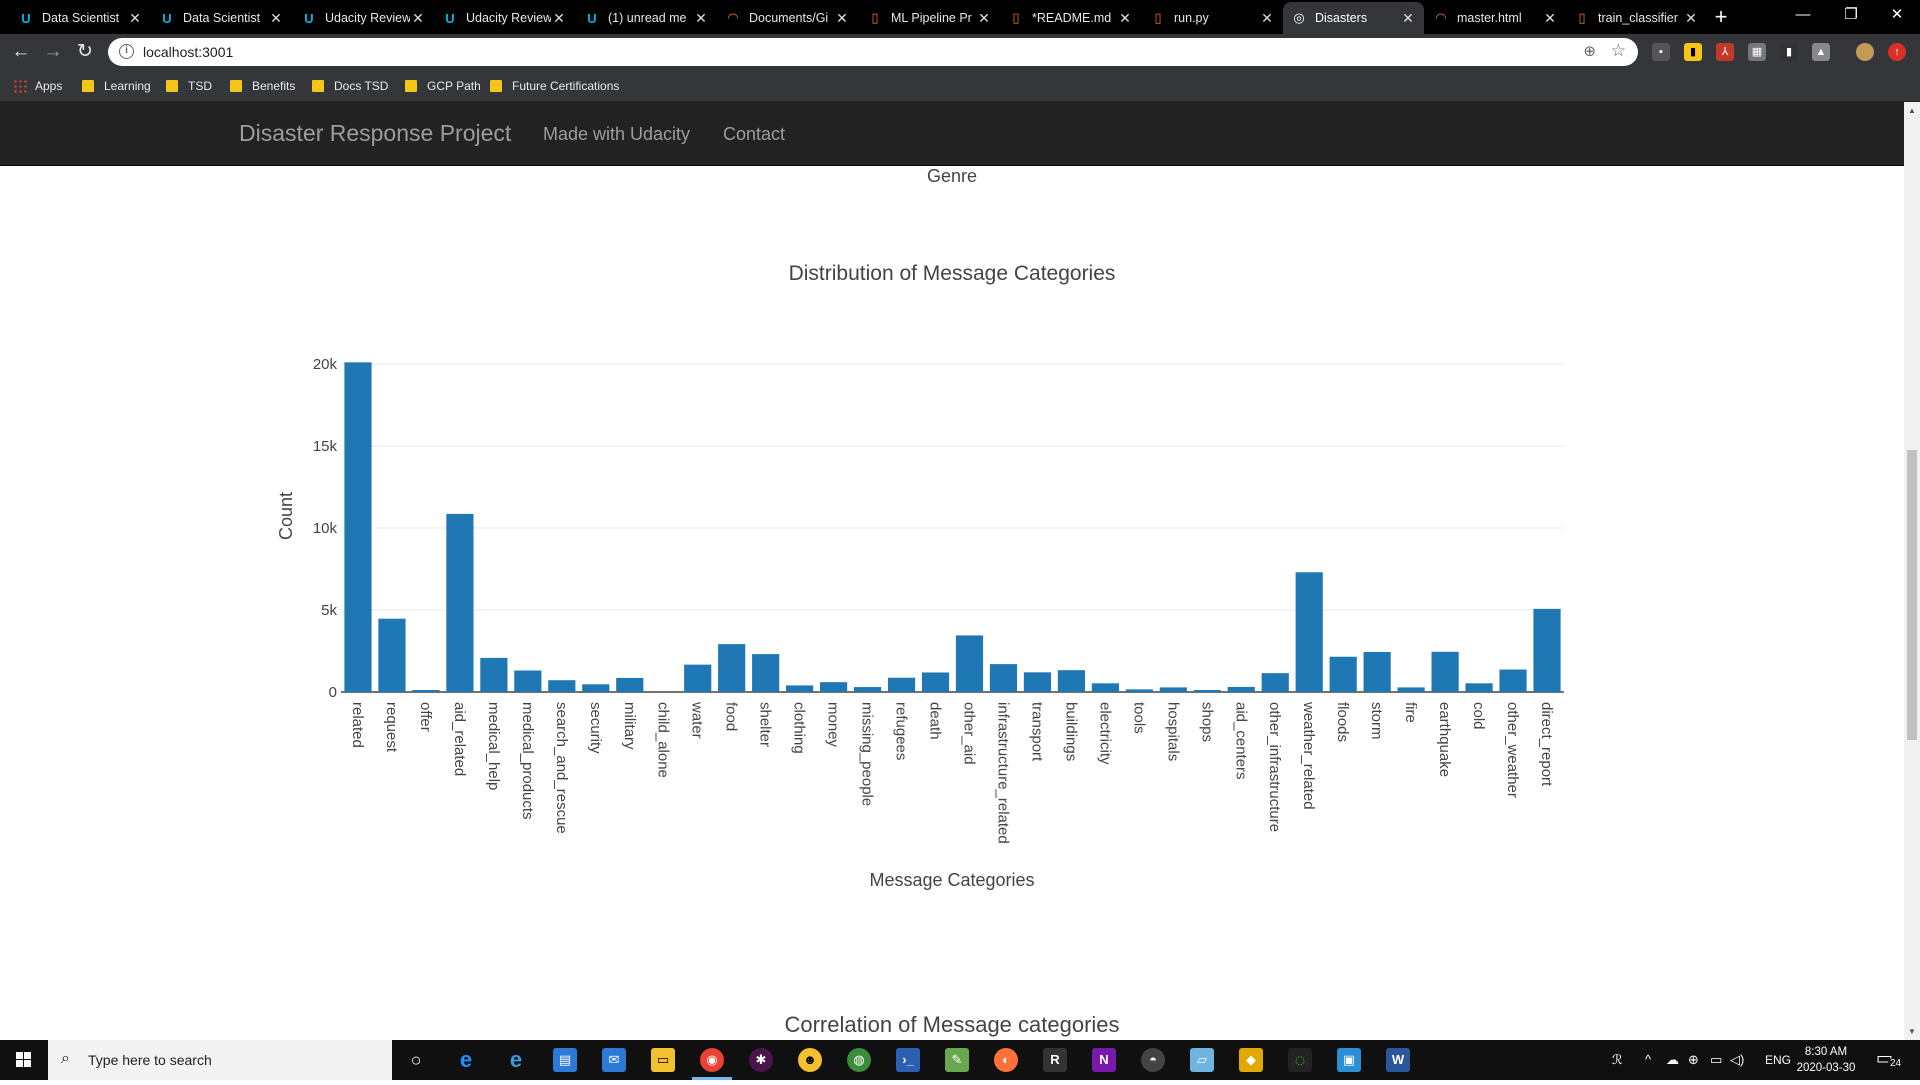 Image resolution: width=1920 pixels, height=1085 pixels. I want to click on update-icon: ↑, so click(1897, 52).